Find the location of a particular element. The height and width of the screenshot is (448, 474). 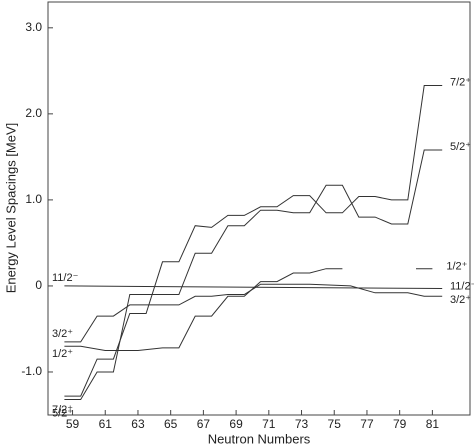

x-tick-label: 73 is located at coordinates (302, 424).